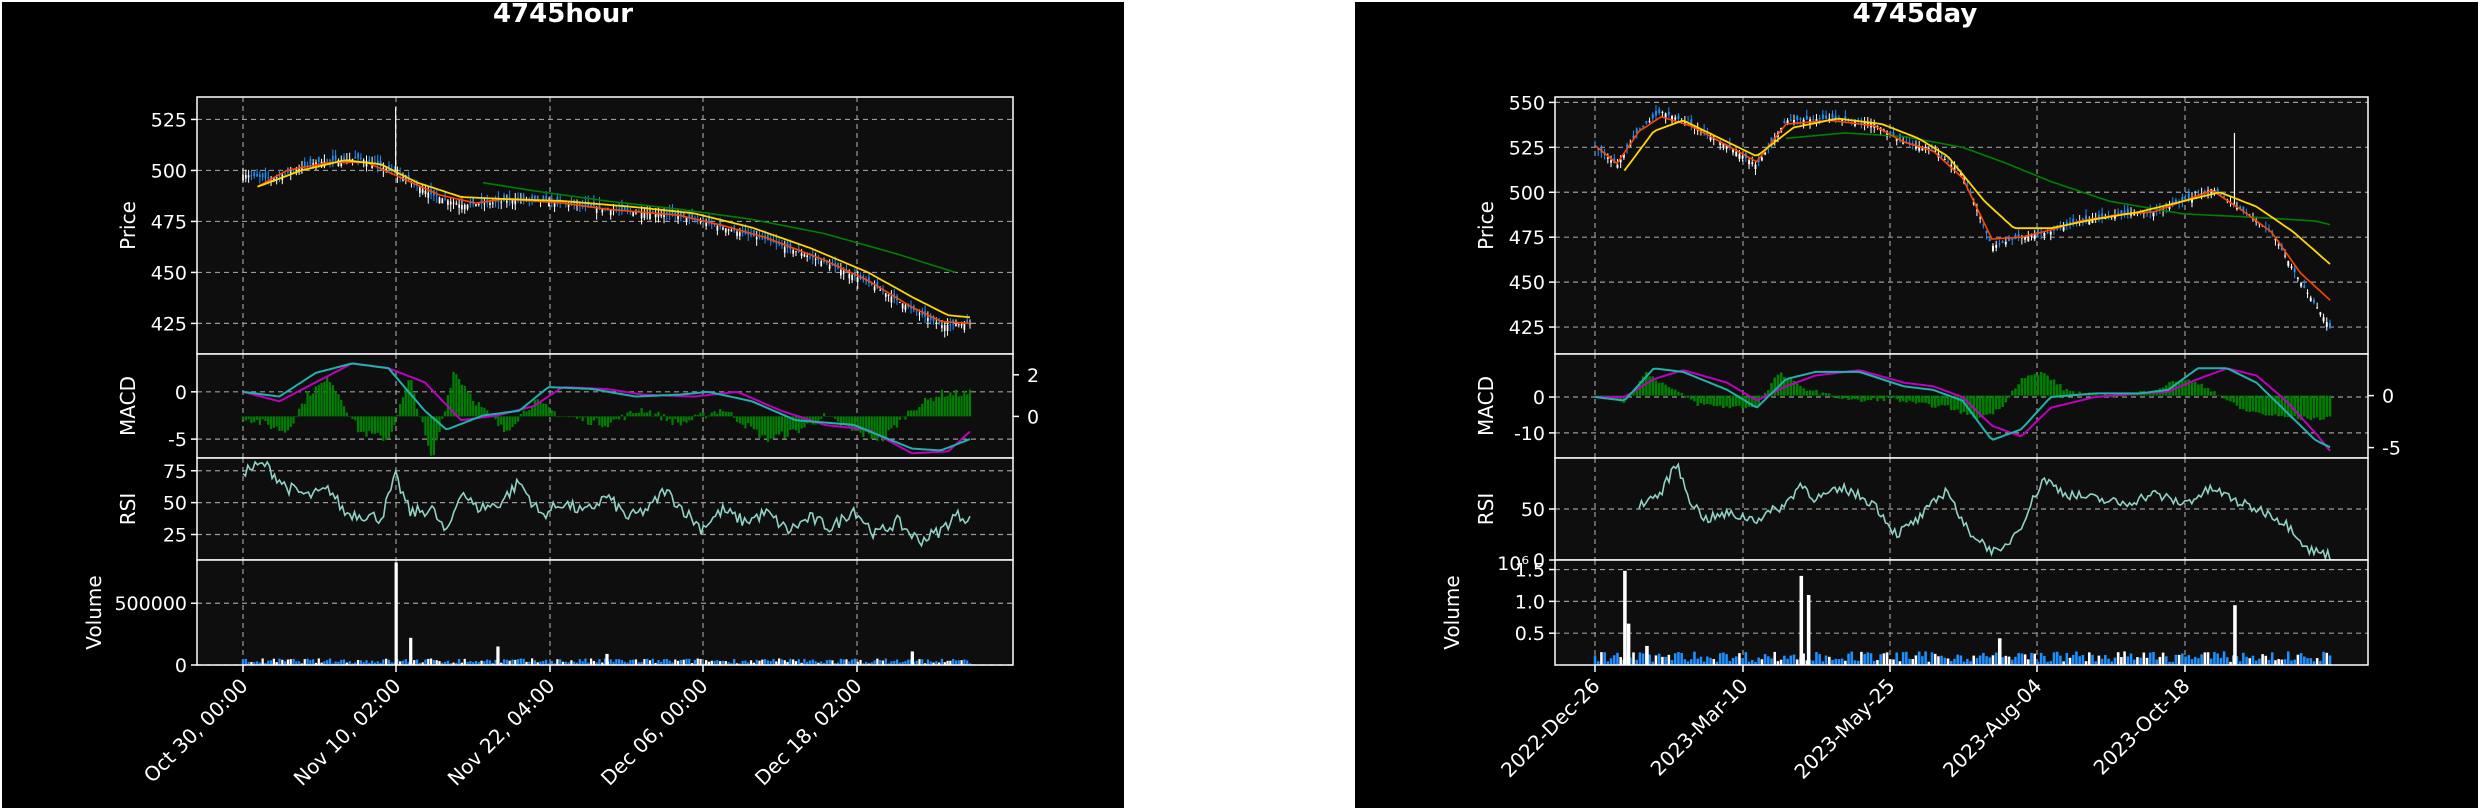 The width and height of the screenshot is (2480, 810). What do you see at coordinates (177, 440) in the screenshot?
I see `y-tick-label: -5` at bounding box center [177, 440].